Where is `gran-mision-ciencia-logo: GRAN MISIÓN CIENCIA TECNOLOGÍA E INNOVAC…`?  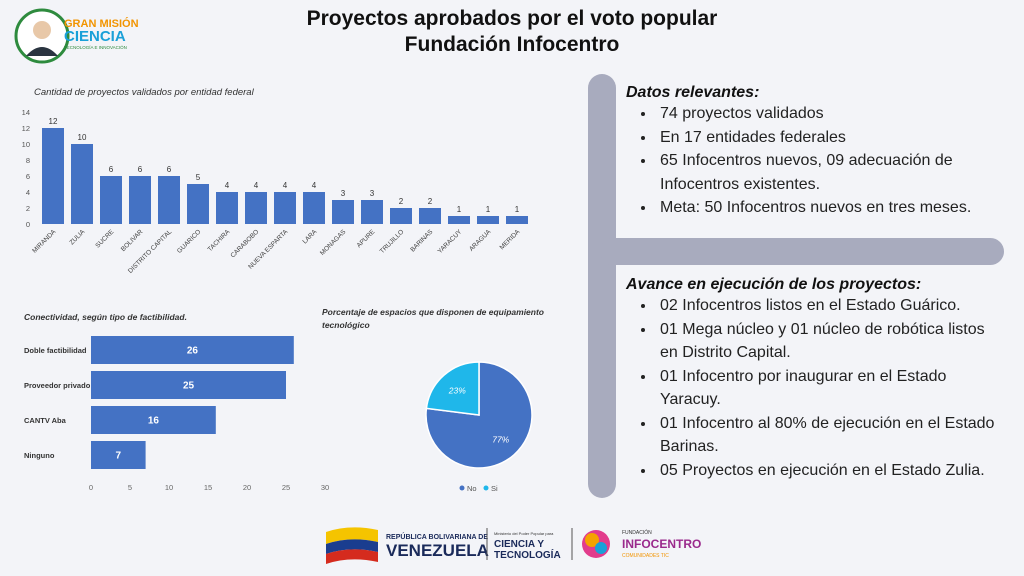 gran-mision-ciencia-logo: GRAN MISIÓN CIENCIA TECNOLOGÍA E INNOVAC… is located at coordinates (79, 36).